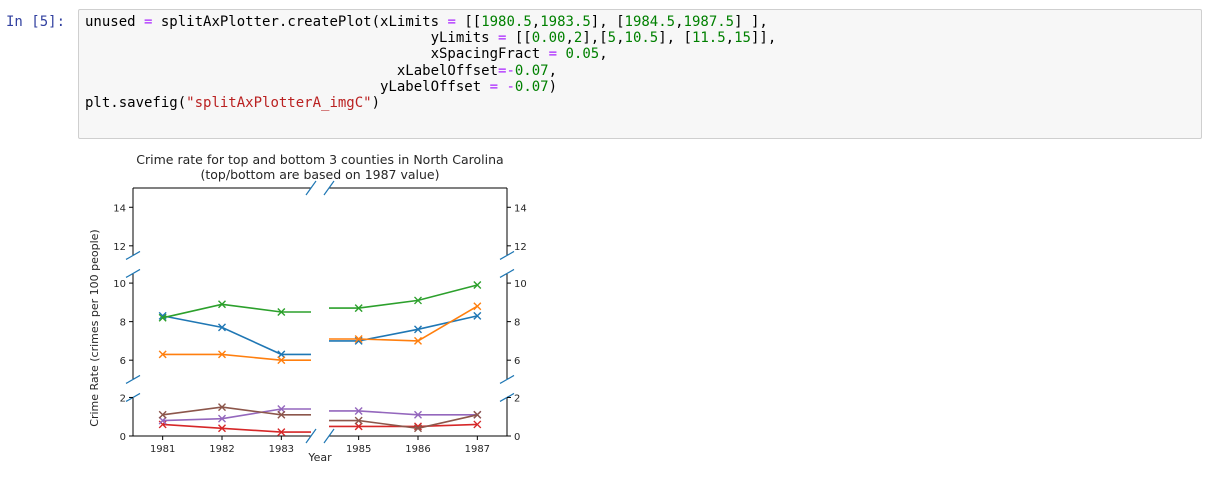 The width and height of the screenshot is (1209, 477). I want to click on code-token: 5, so click(612, 38).